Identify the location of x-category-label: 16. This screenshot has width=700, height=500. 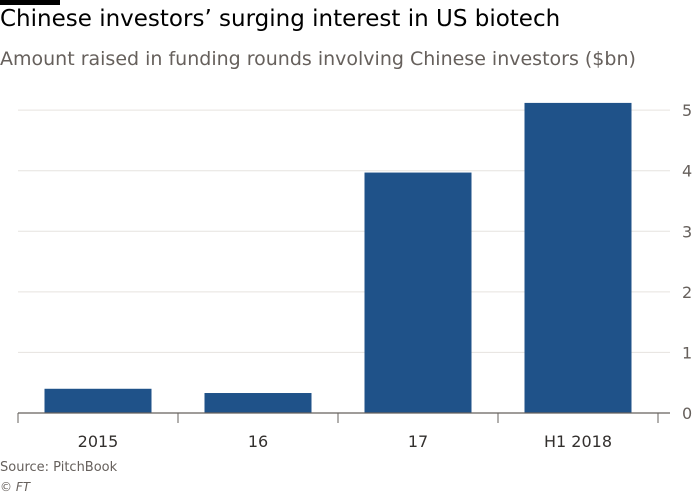
(258, 441).